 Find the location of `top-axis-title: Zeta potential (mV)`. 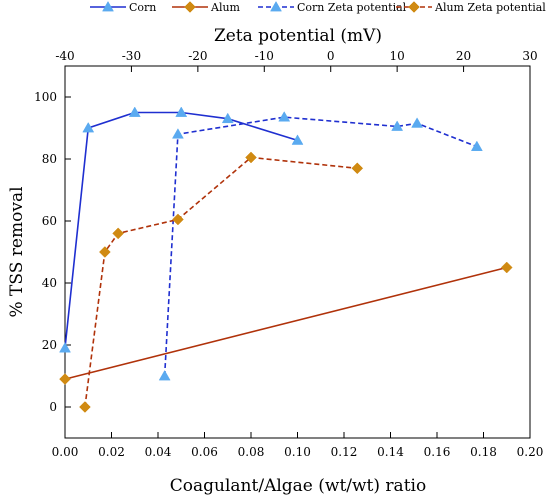

top-axis-title: Zeta potential (mV) is located at coordinates (298, 36).